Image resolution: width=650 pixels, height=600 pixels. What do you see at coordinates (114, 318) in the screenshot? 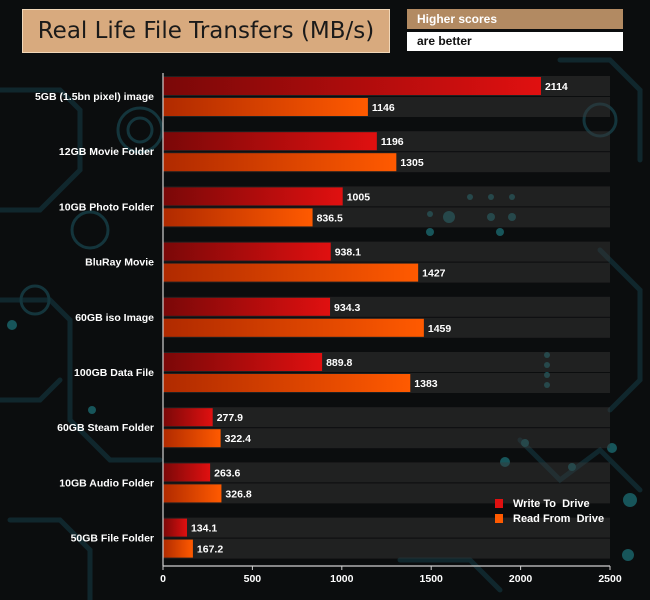
I see `category-label-4: 60GB iso Image` at bounding box center [114, 318].